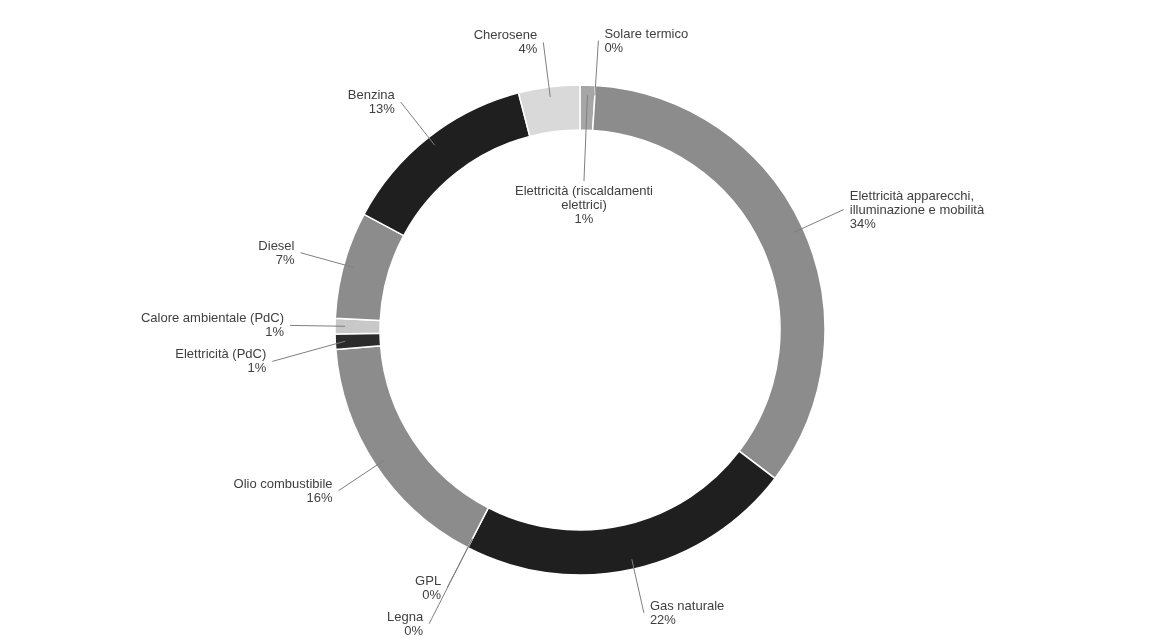 The image size is (1158, 638). What do you see at coordinates (371, 95) in the screenshot?
I see `slice-label: Benzina` at bounding box center [371, 95].